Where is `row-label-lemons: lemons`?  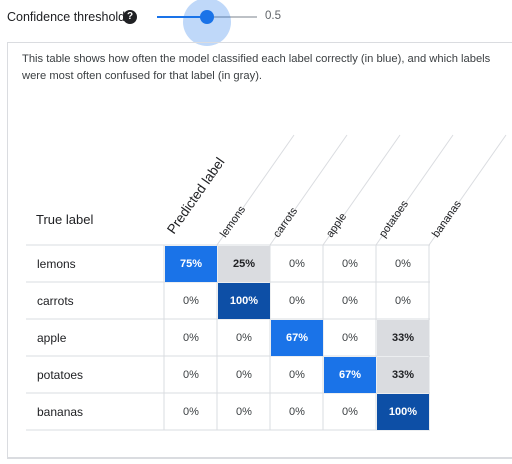
row-label-lemons: lemons is located at coordinates (56, 264).